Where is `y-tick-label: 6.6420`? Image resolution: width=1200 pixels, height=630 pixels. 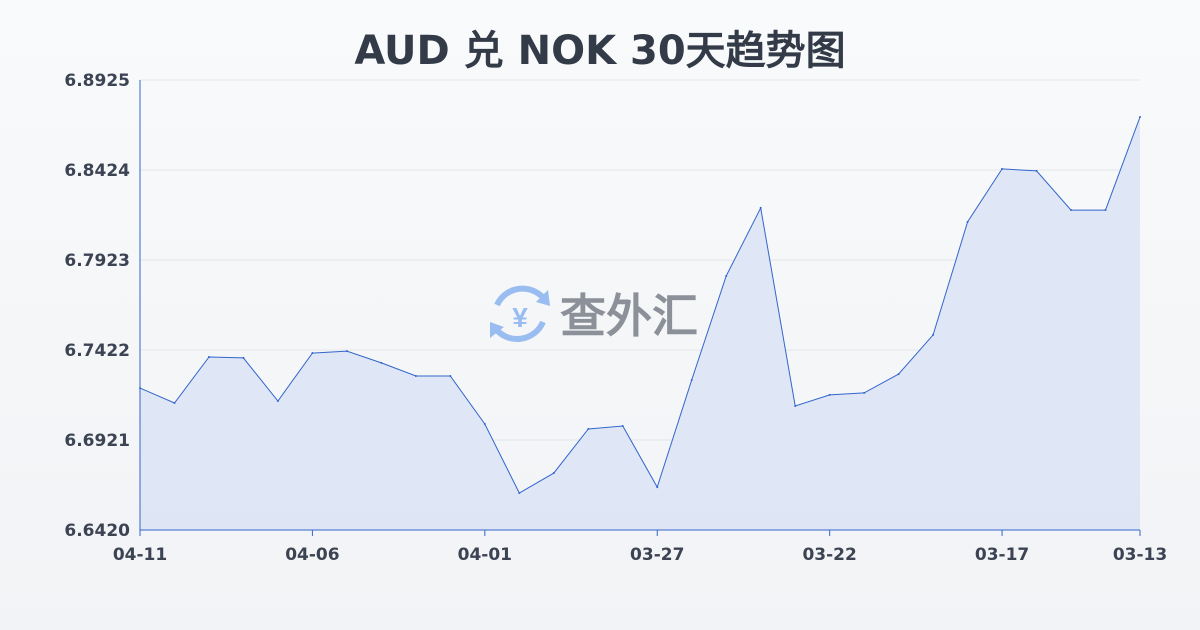 y-tick-label: 6.6420 is located at coordinates (97, 531).